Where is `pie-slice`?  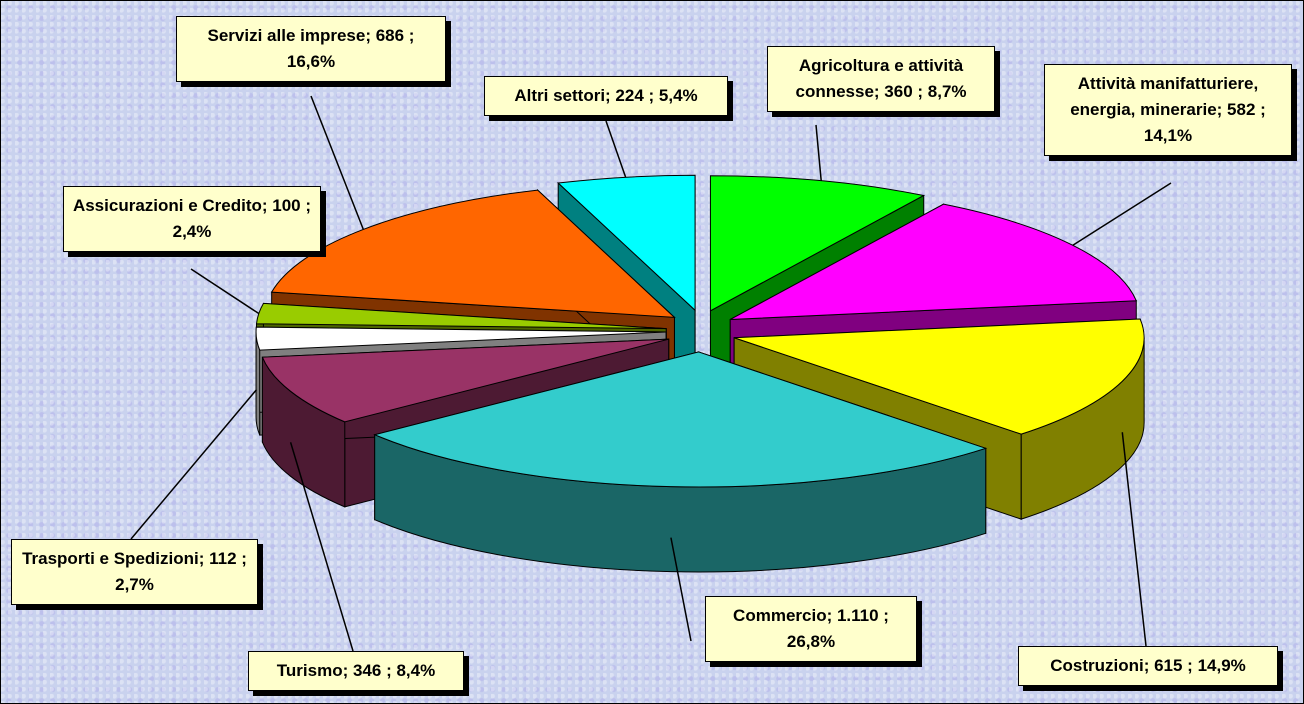
pie-slice is located at coordinates (680, 462).